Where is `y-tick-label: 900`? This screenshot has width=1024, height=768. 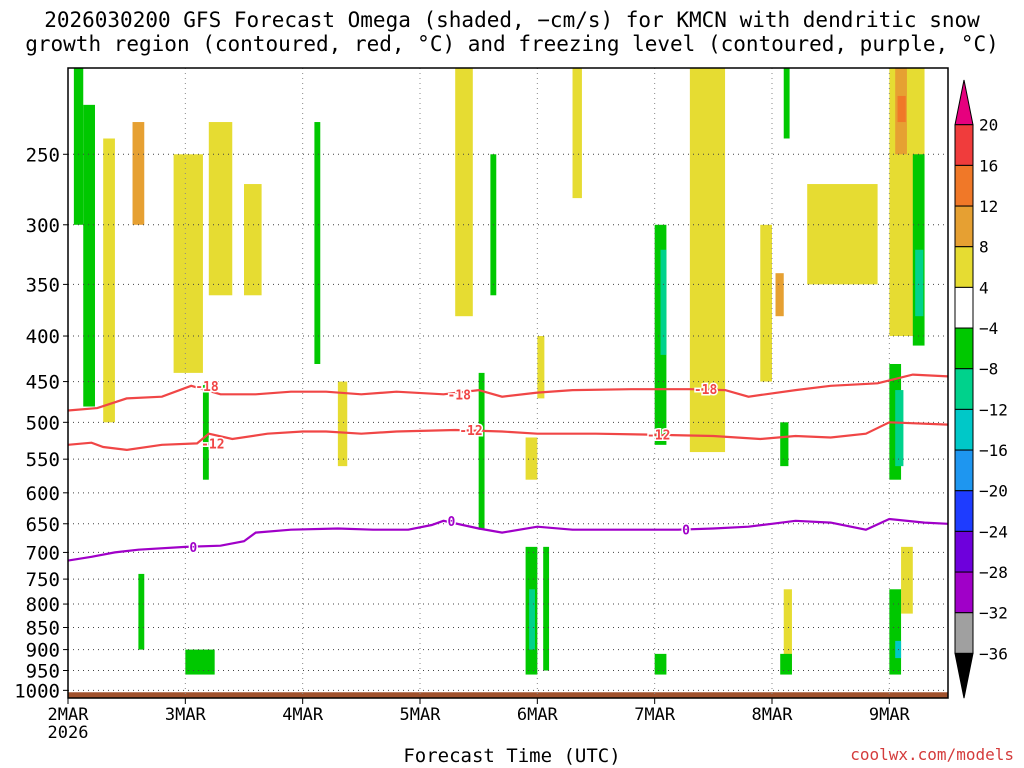
y-tick-label: 900 is located at coordinates (43, 651).